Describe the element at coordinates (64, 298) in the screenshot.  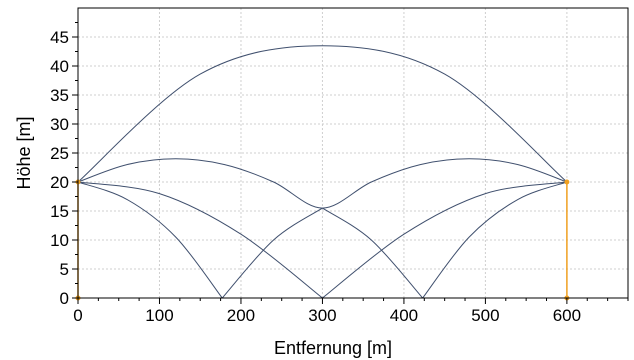
I see `y-tick-label: 0` at that location.